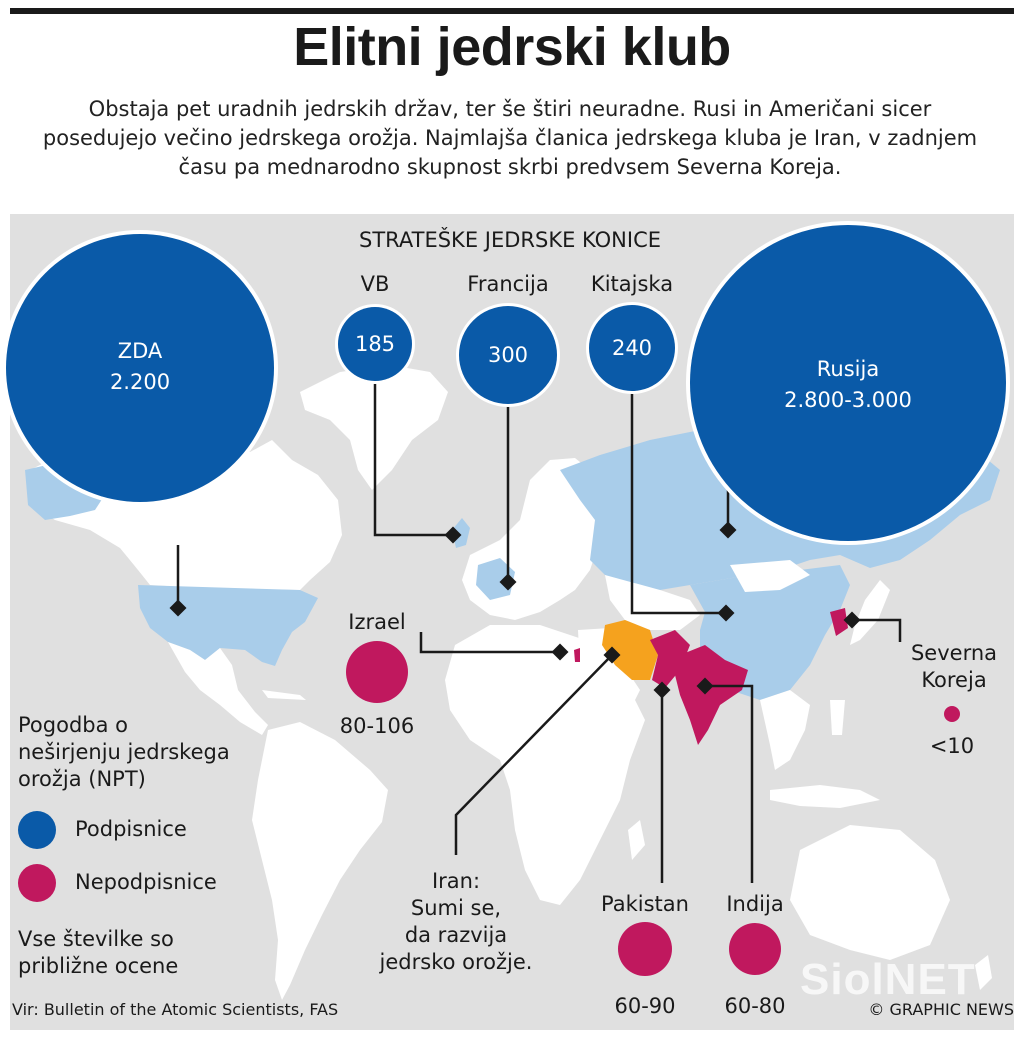 The width and height of the screenshot is (1024, 1038). I want to click on watermark-logo: SiolNET, so click(888, 979).